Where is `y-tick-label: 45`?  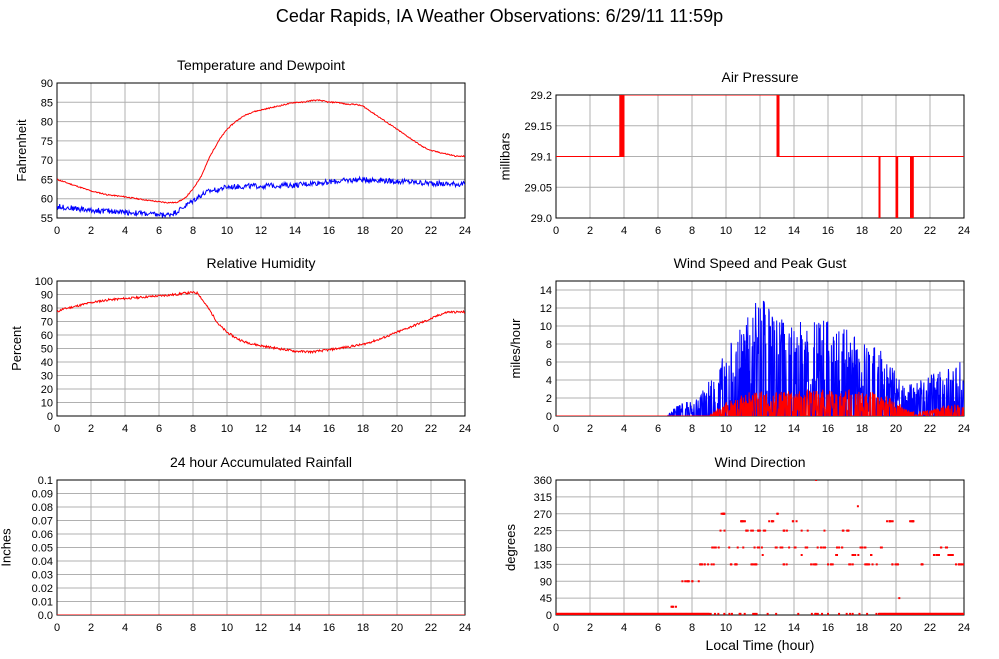
y-tick-label: 45 is located at coordinates (546, 599).